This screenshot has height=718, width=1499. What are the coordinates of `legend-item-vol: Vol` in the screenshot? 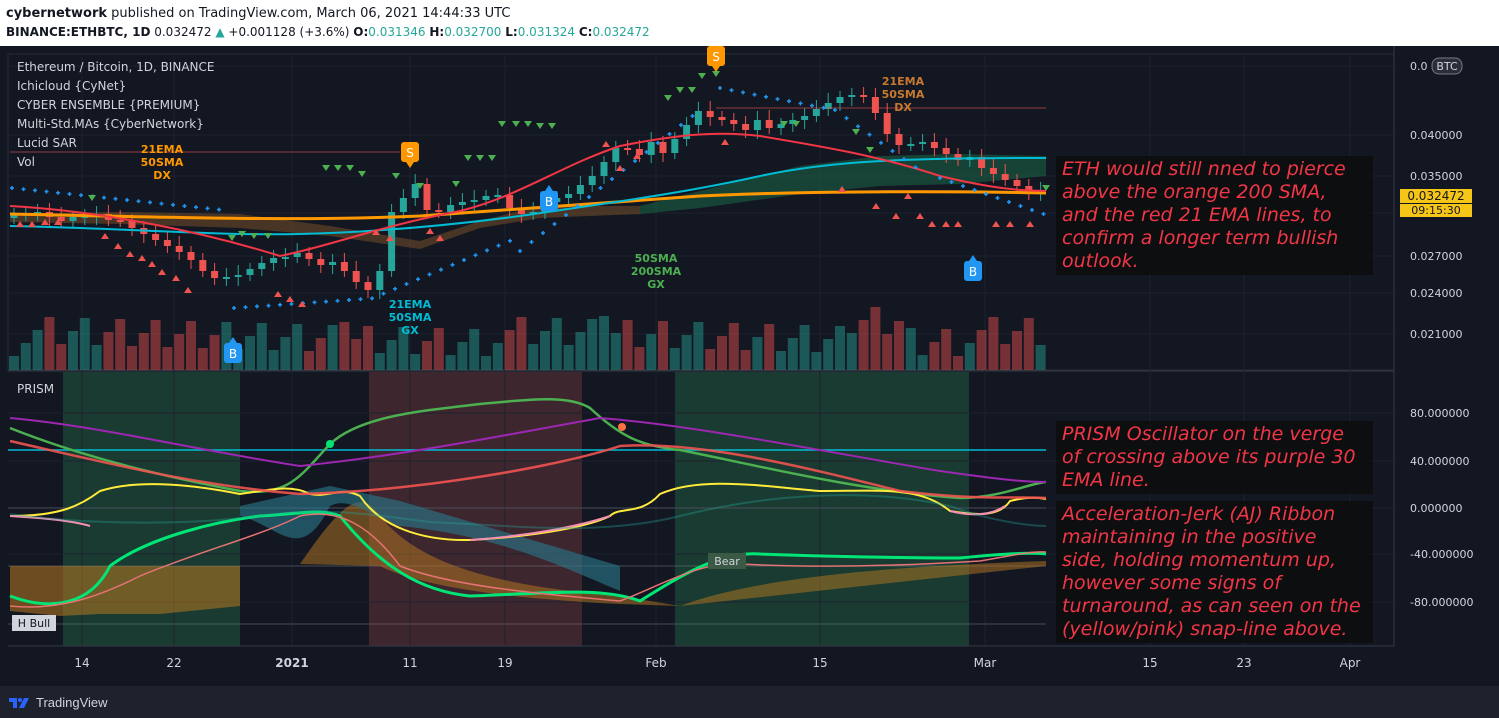 It's located at (26, 162).